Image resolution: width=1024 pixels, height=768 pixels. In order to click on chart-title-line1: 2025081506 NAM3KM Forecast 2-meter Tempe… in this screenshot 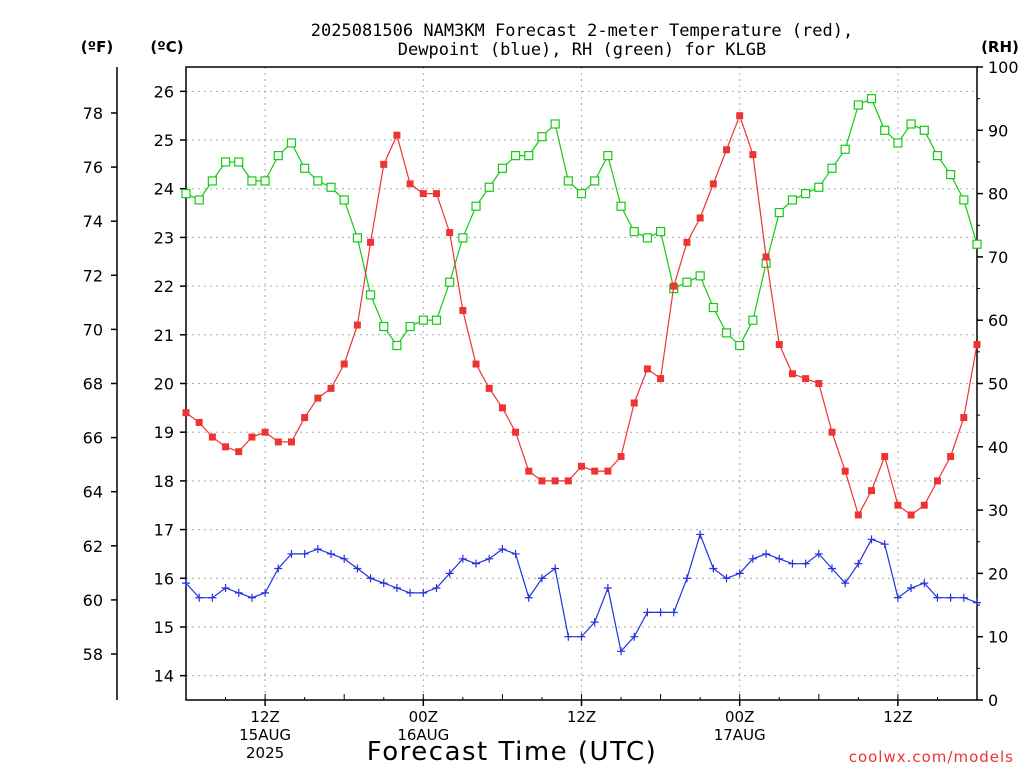, I will do `click(582, 31)`.